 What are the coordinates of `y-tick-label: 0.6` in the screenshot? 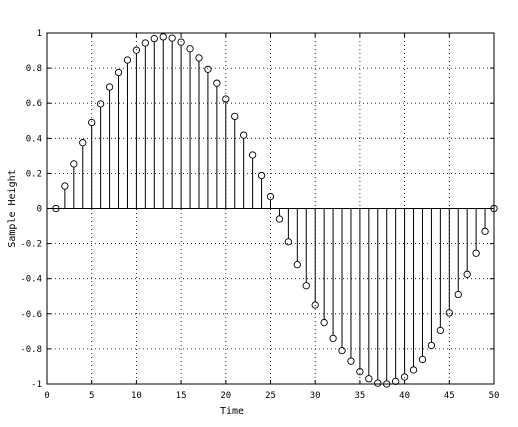 It's located at (34, 104).